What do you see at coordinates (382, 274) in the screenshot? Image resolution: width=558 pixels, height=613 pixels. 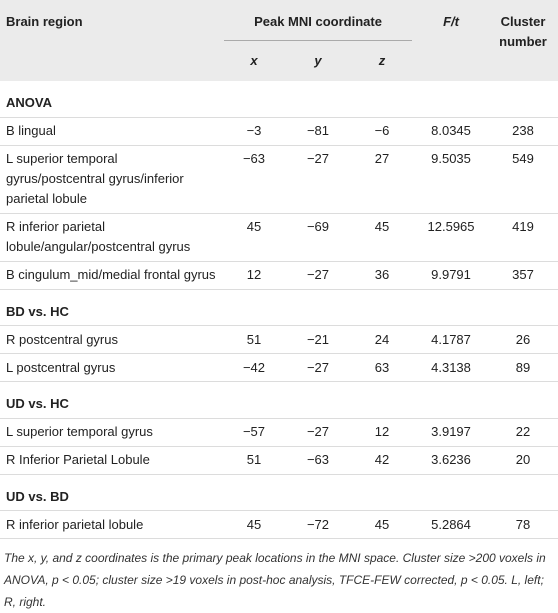 I see `value-cell: 36` at bounding box center [382, 274].